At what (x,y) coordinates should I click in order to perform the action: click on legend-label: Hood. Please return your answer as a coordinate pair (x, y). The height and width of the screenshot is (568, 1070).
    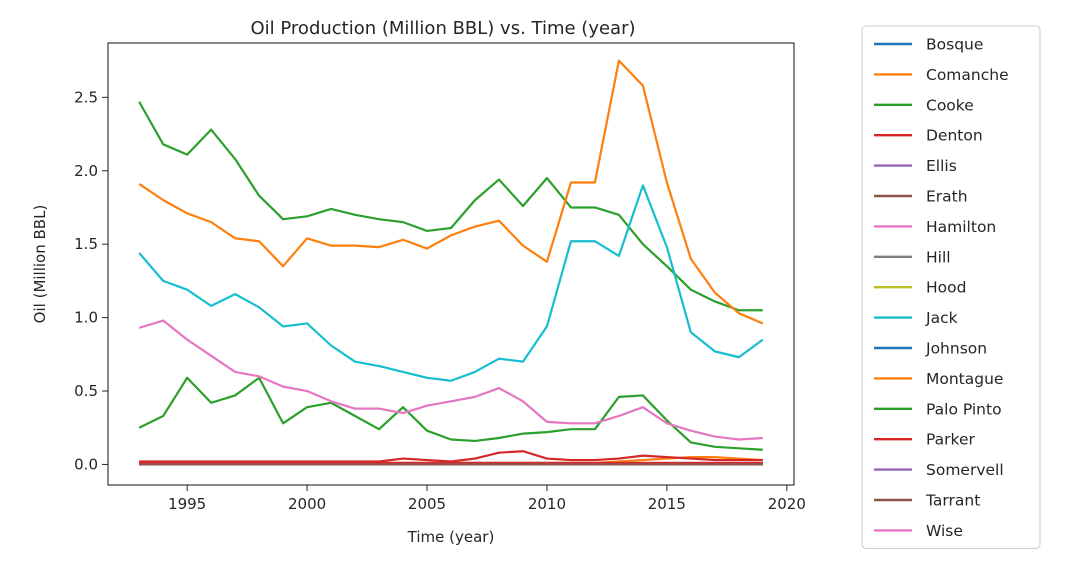
    Looking at the image, I should click on (946, 288).